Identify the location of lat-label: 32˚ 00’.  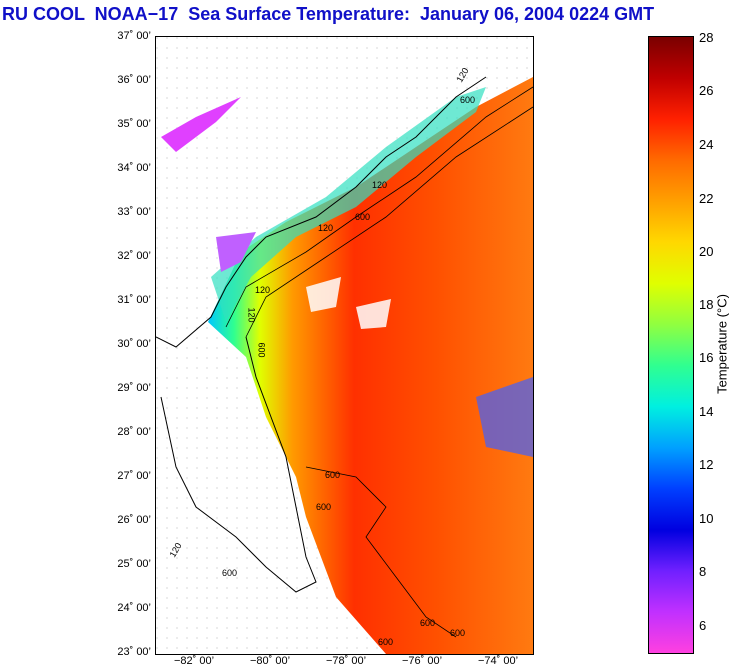
(134, 256).